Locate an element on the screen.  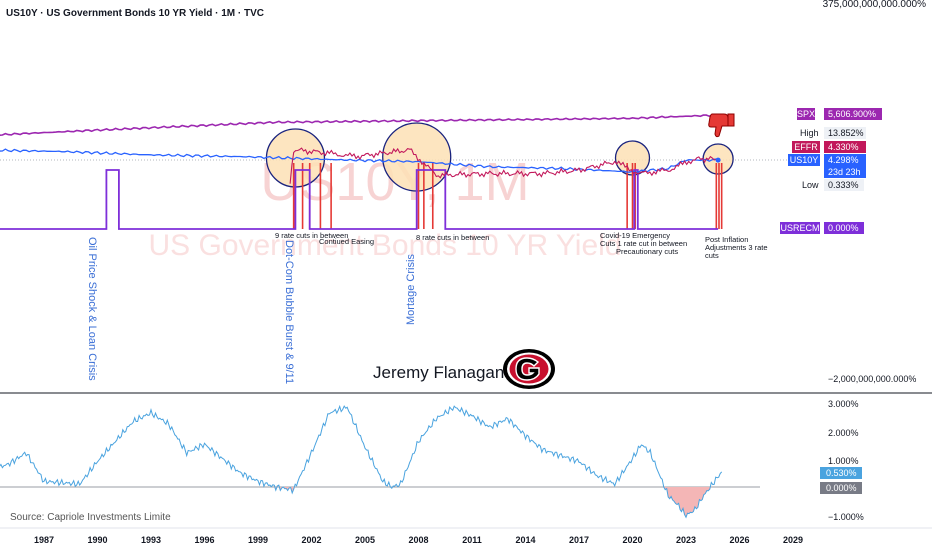
label-mortgage-crisis: Mortage Crisis is located at coordinates (411, 289).